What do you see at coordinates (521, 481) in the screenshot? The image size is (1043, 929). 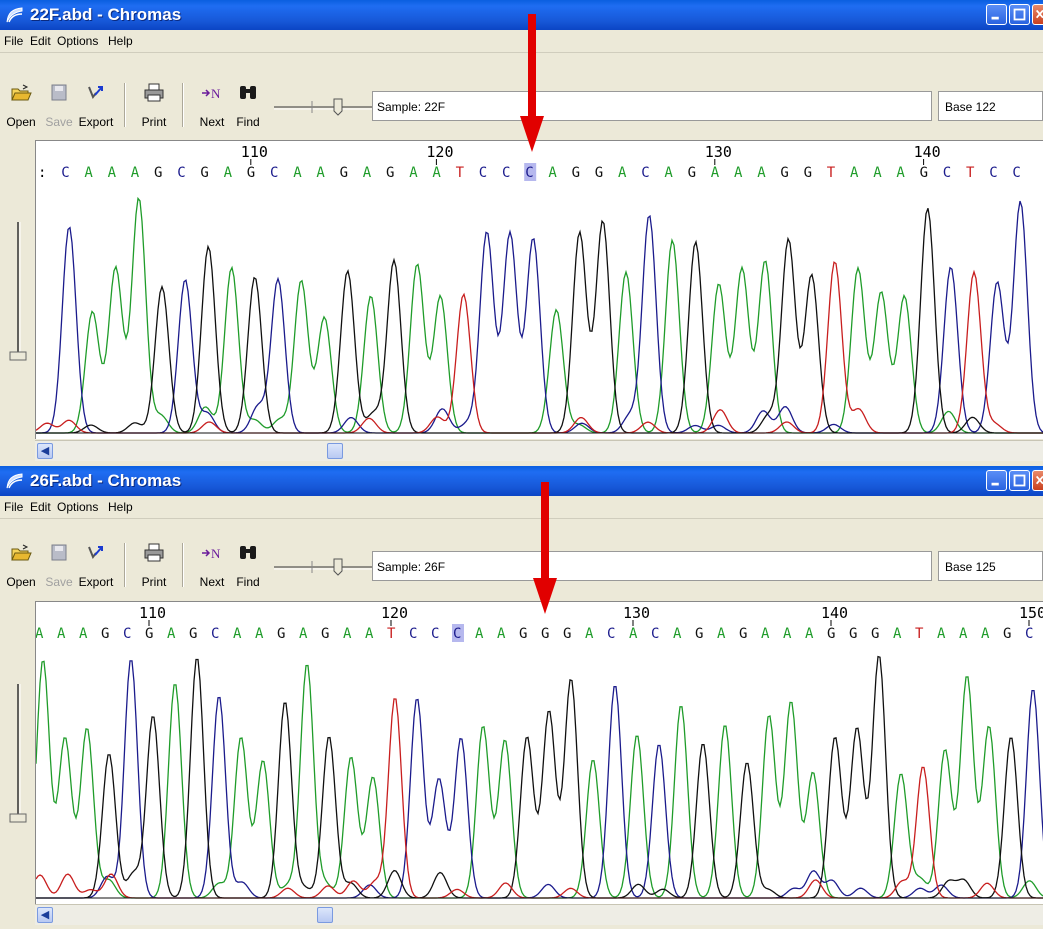 I see `title-bar: 26F.abd - Chromas` at bounding box center [521, 481].